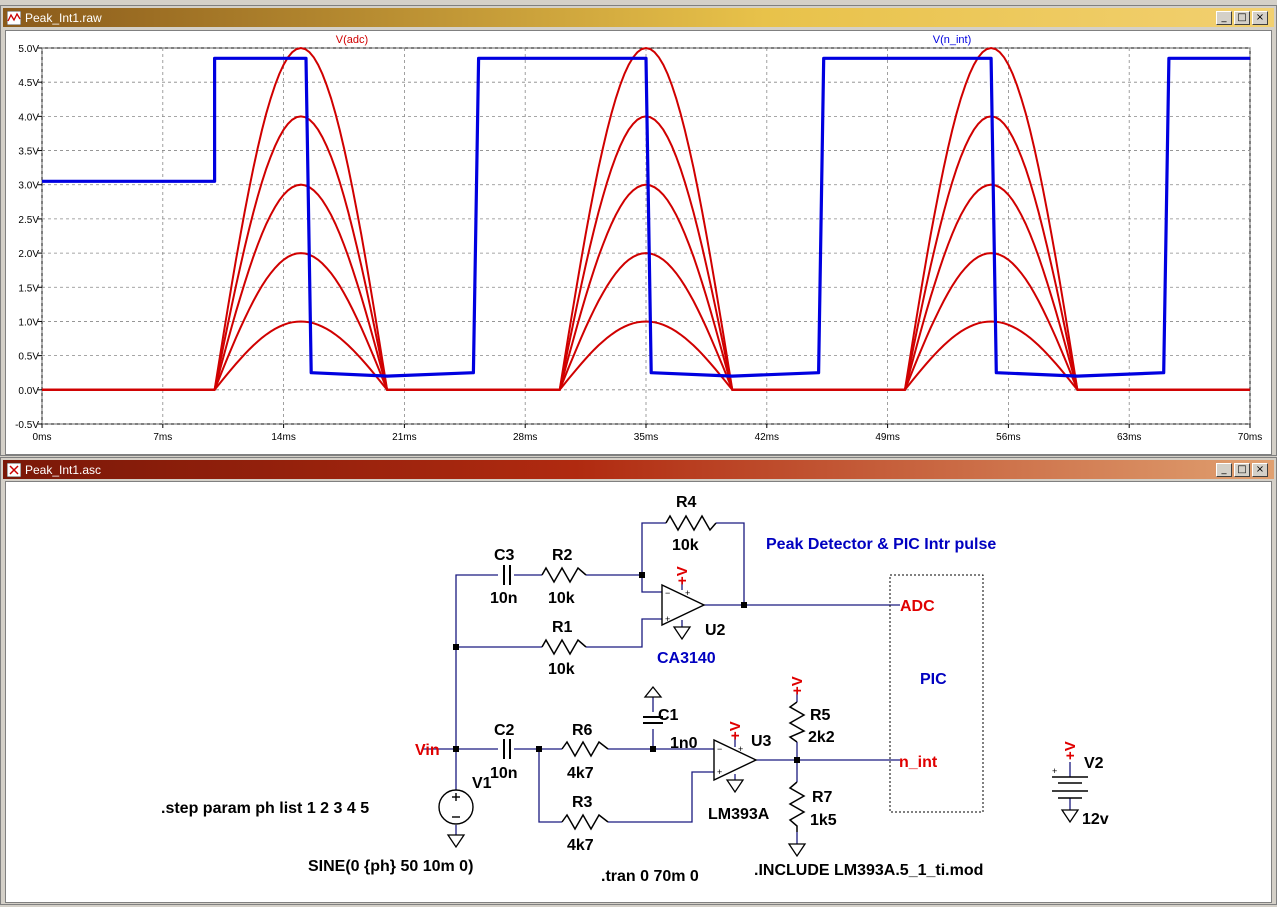 This screenshot has width=1277, height=907. Describe the element at coordinates (28, 357) in the screenshot. I see `y-tick-label: 0.5V` at that location.